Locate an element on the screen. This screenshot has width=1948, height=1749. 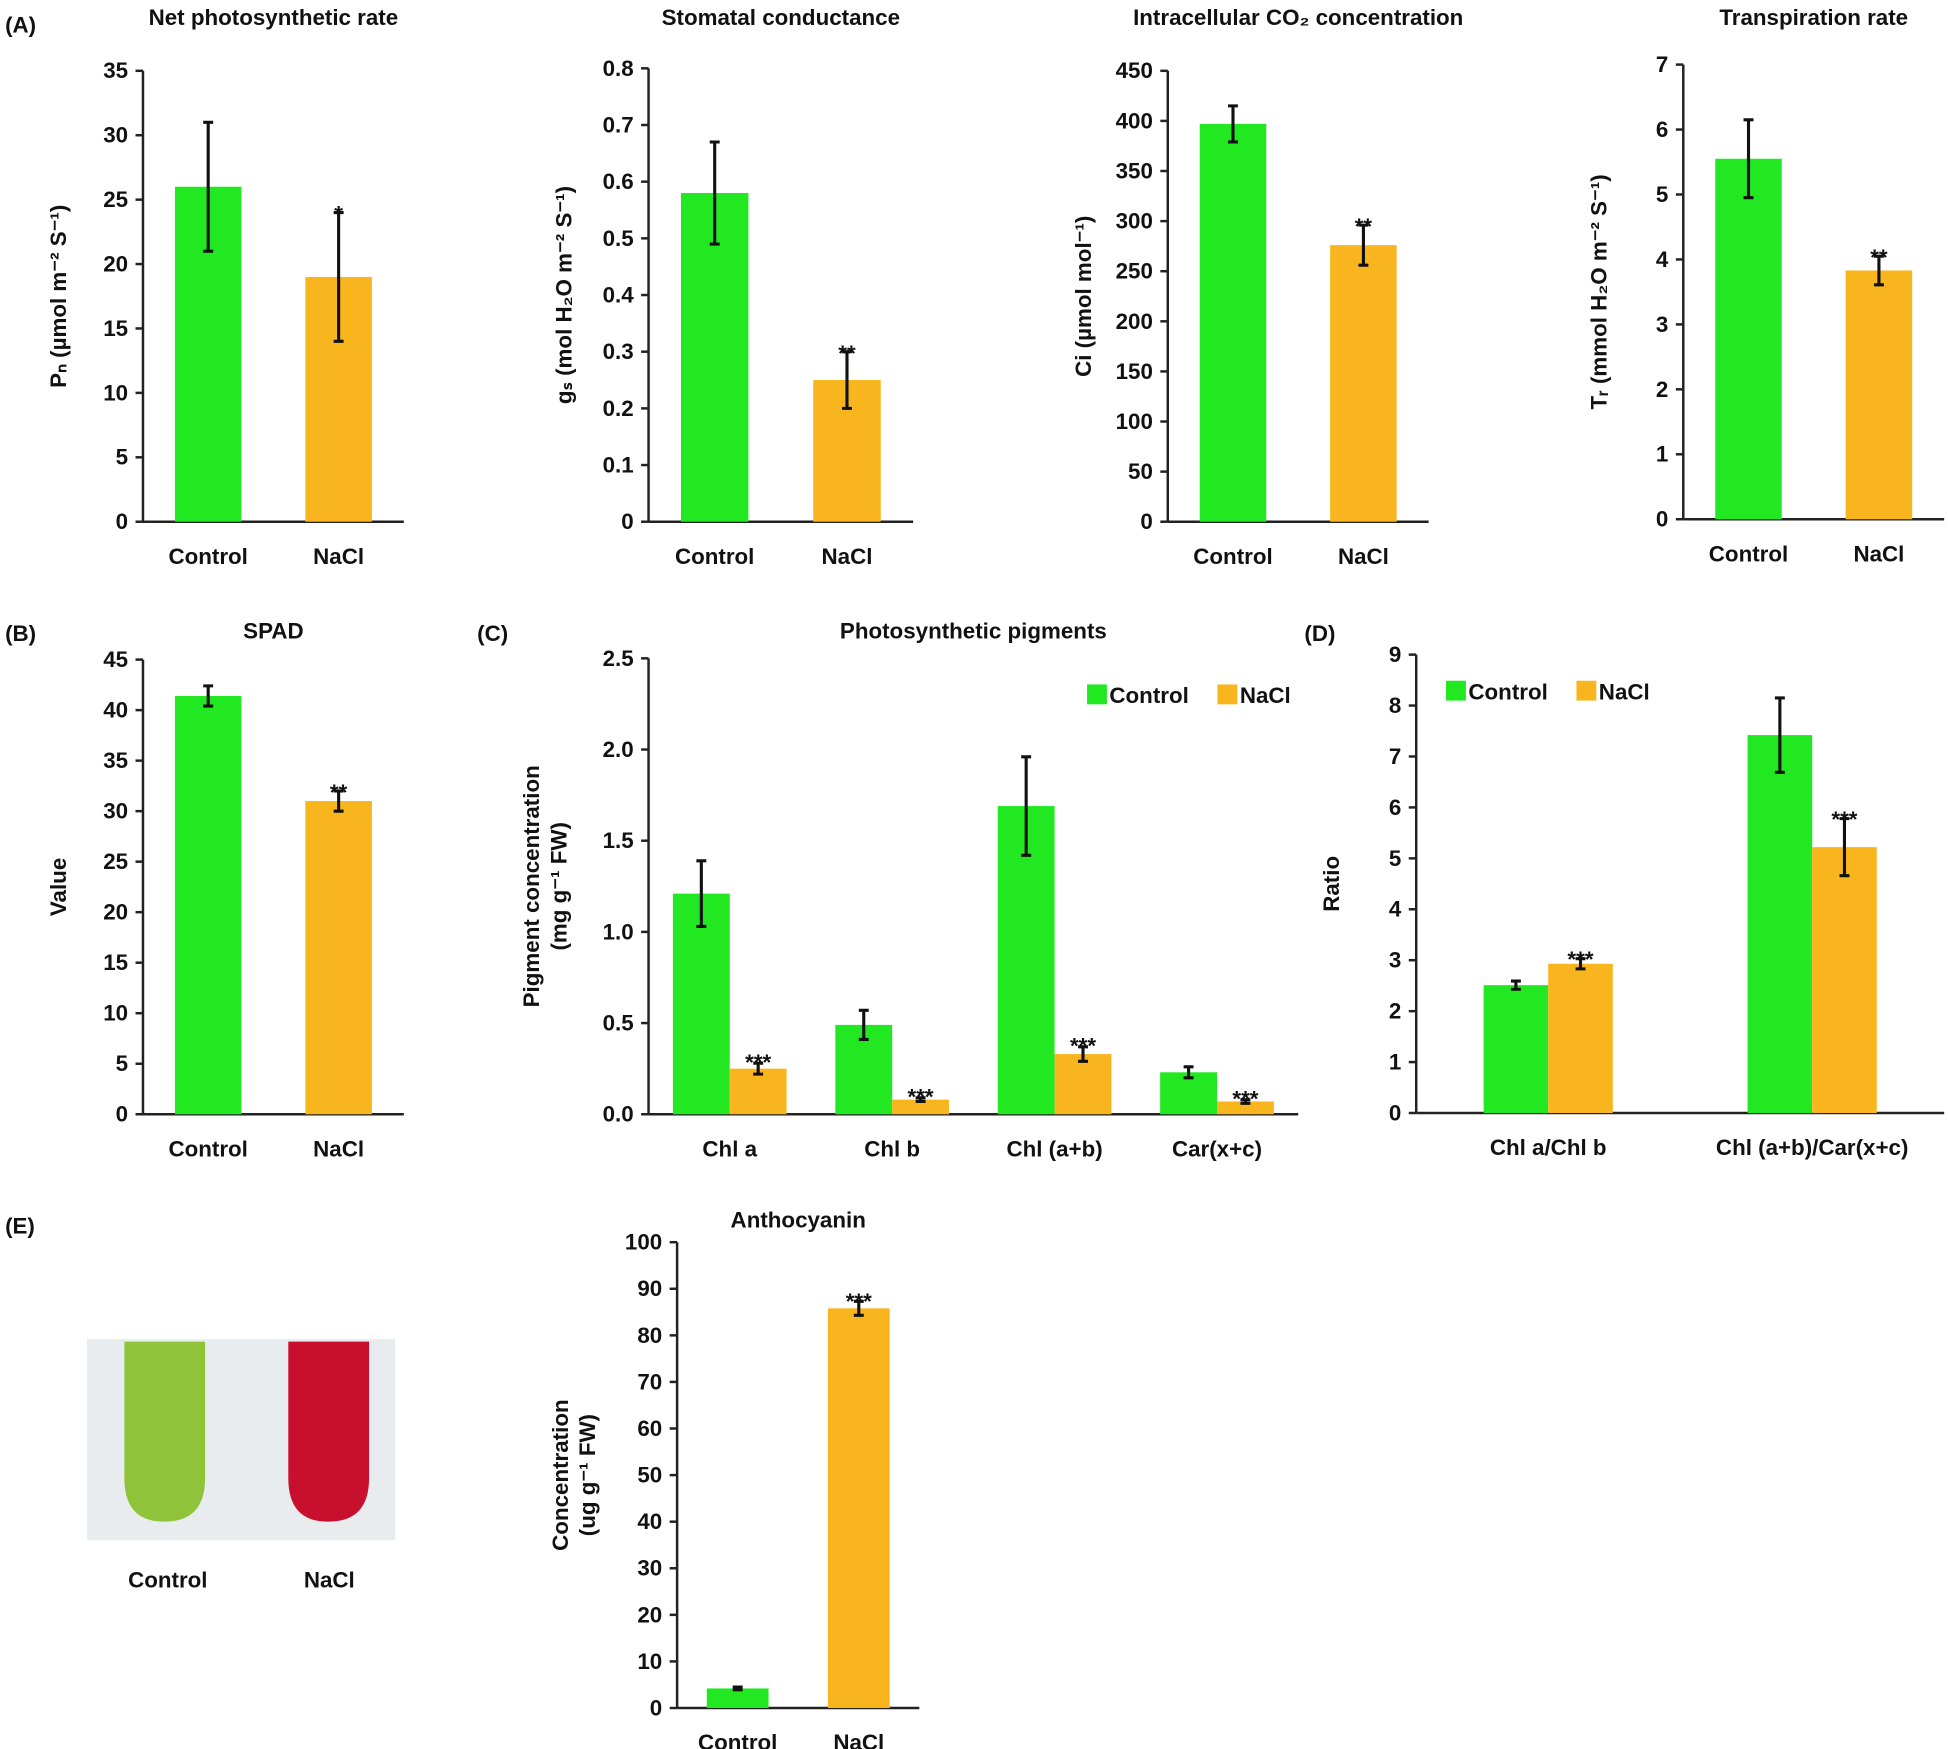
y-tick-label: 7 is located at coordinates (1395, 756).